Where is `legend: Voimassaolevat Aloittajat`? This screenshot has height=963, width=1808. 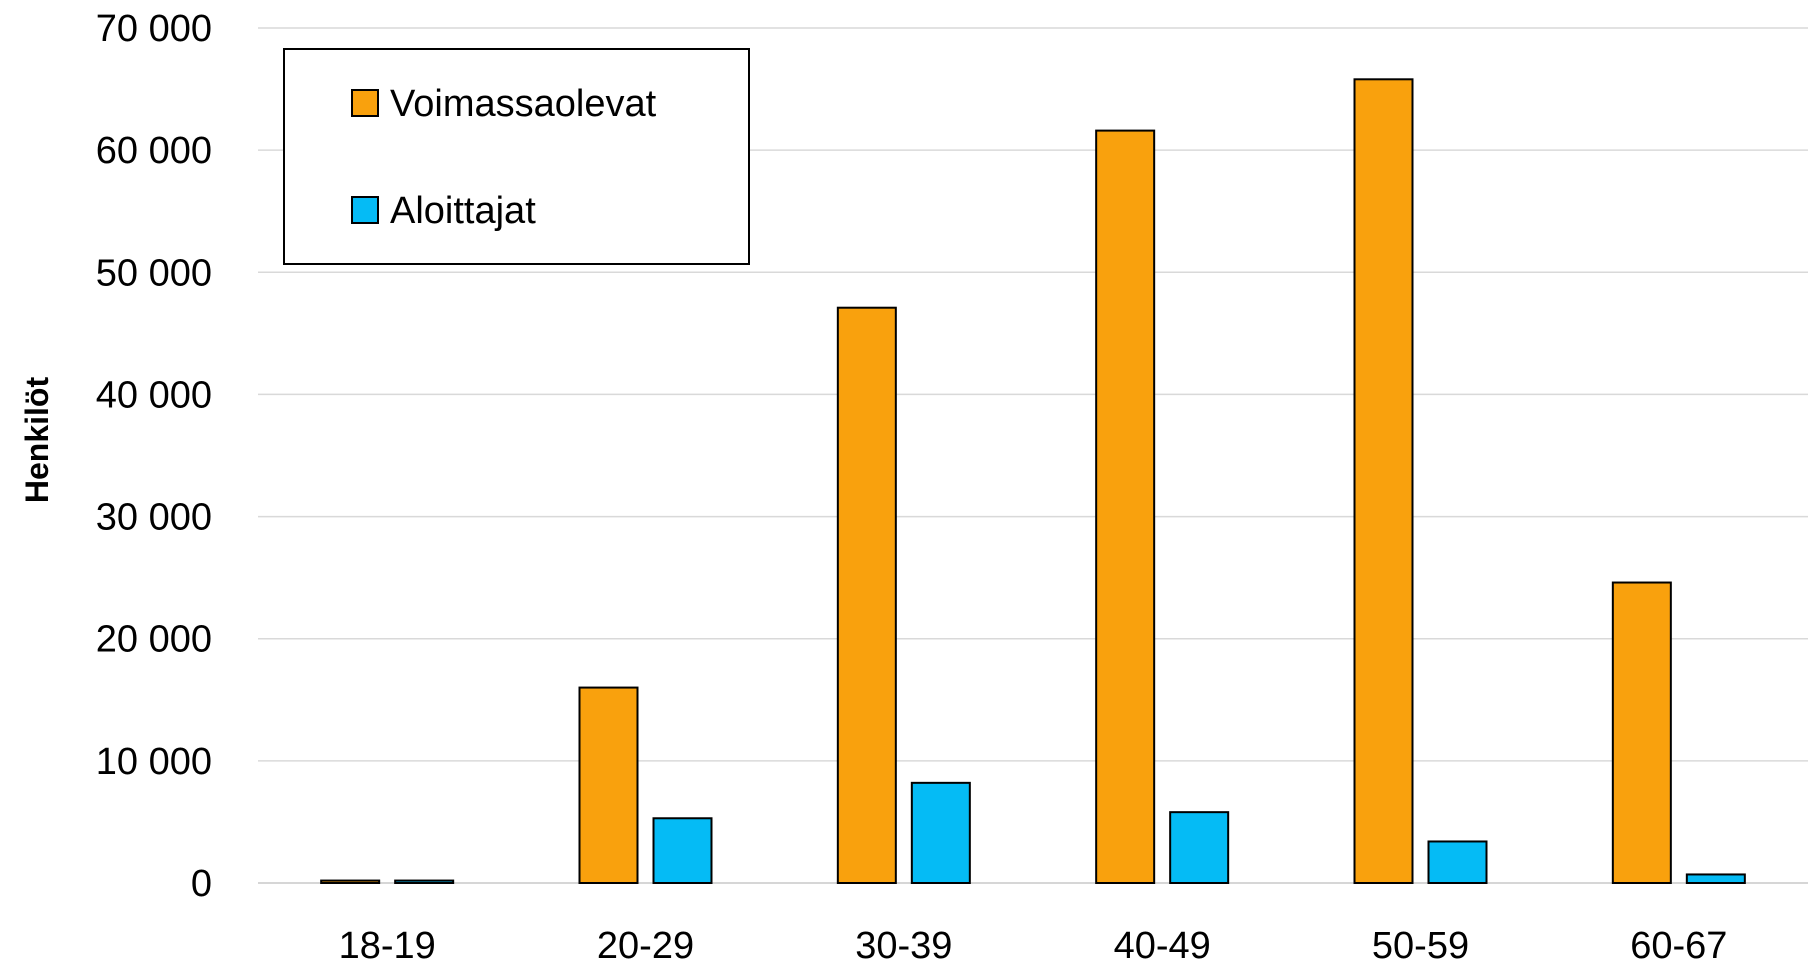 legend: Voimassaolevat Aloittajat is located at coordinates (516, 156).